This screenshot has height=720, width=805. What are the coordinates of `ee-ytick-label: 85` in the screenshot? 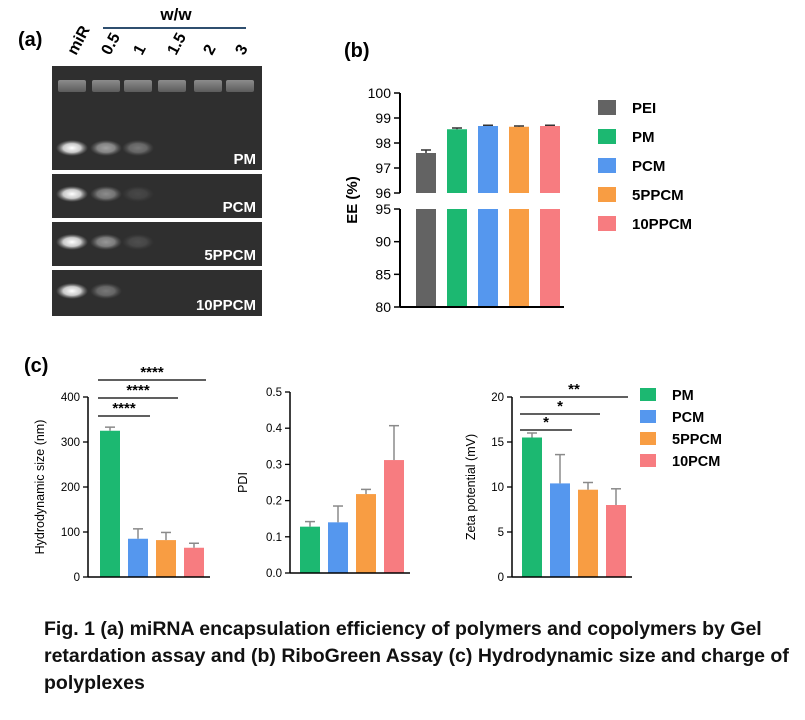 It's located at (383, 274).